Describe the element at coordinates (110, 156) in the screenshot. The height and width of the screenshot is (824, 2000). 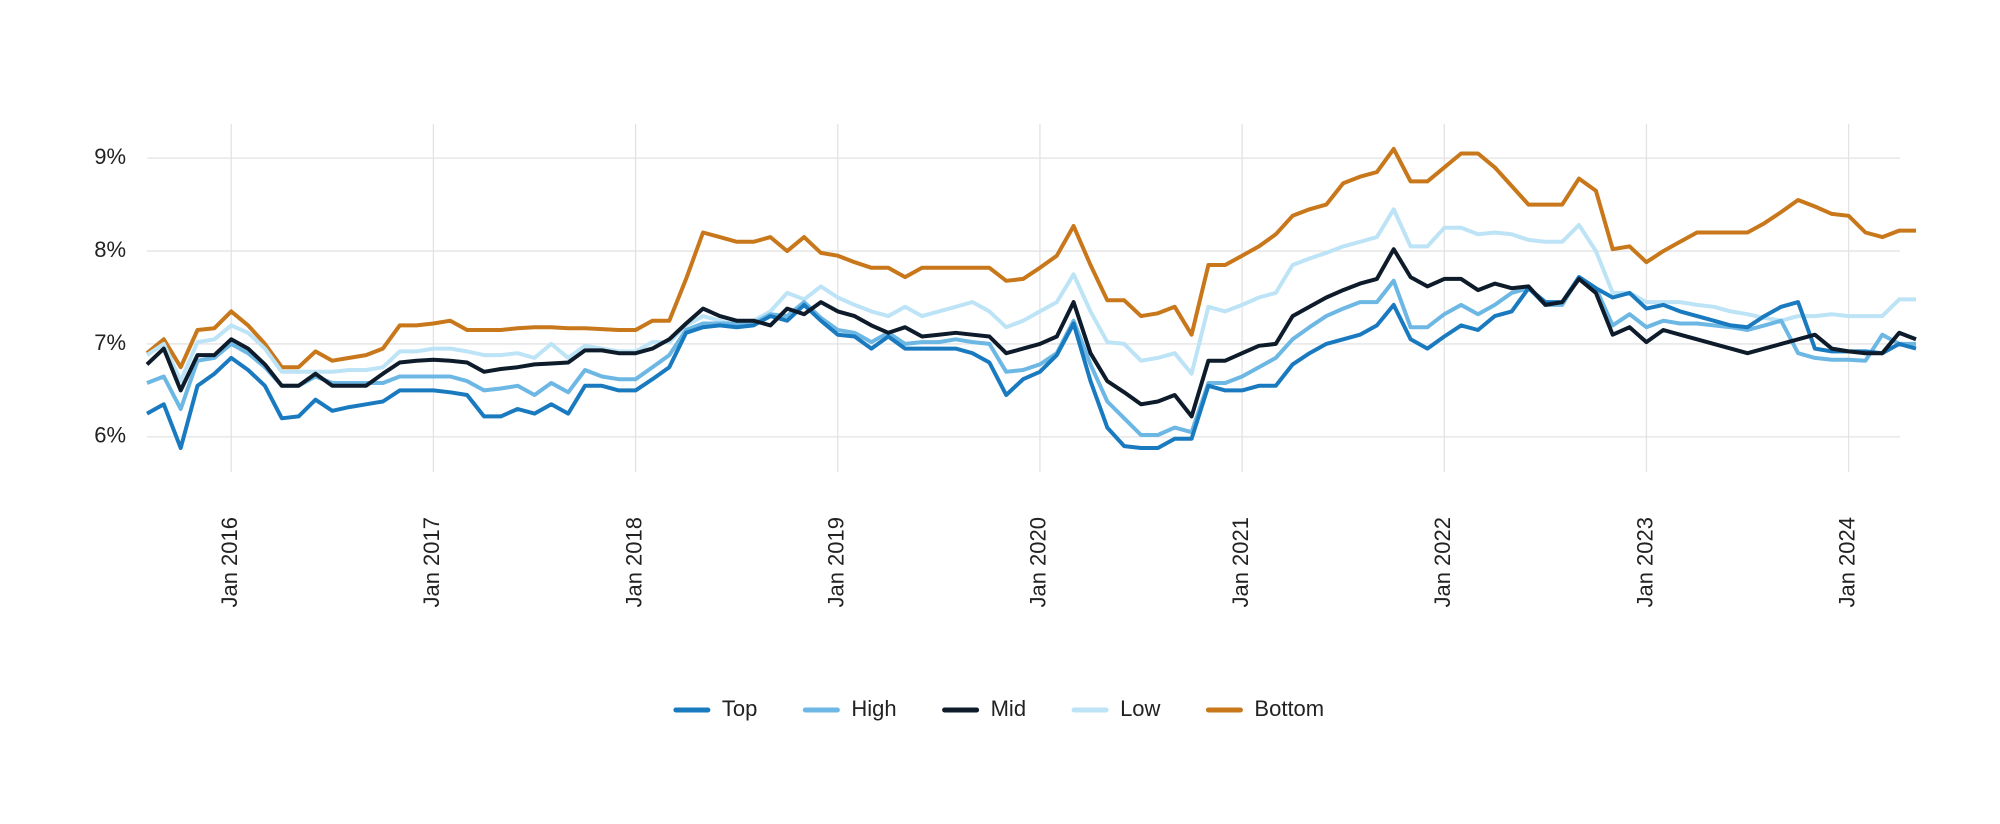
I see `y-tick-label: 9%` at that location.